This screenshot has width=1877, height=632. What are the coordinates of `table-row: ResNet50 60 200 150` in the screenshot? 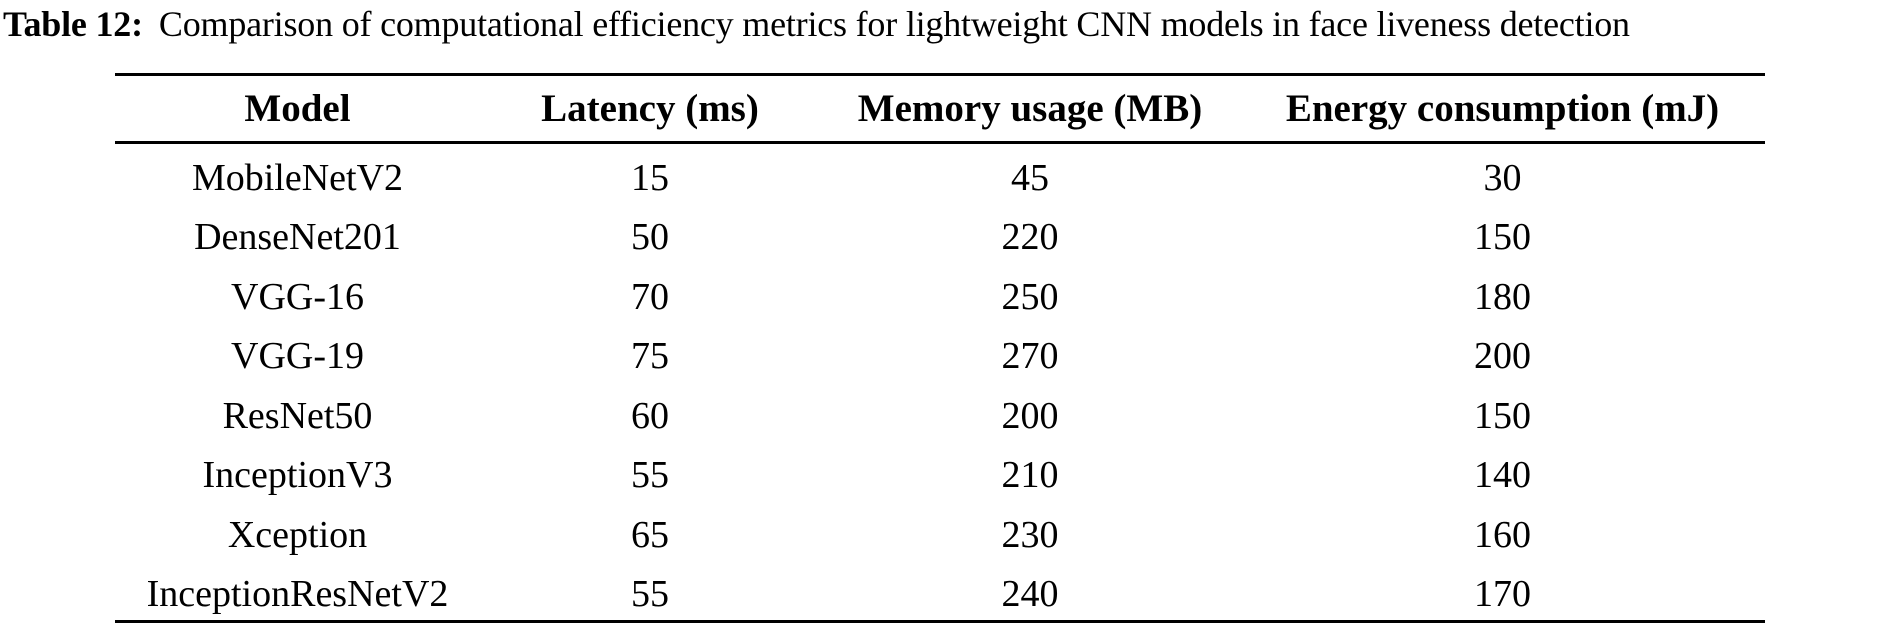 It's located at (940, 412).